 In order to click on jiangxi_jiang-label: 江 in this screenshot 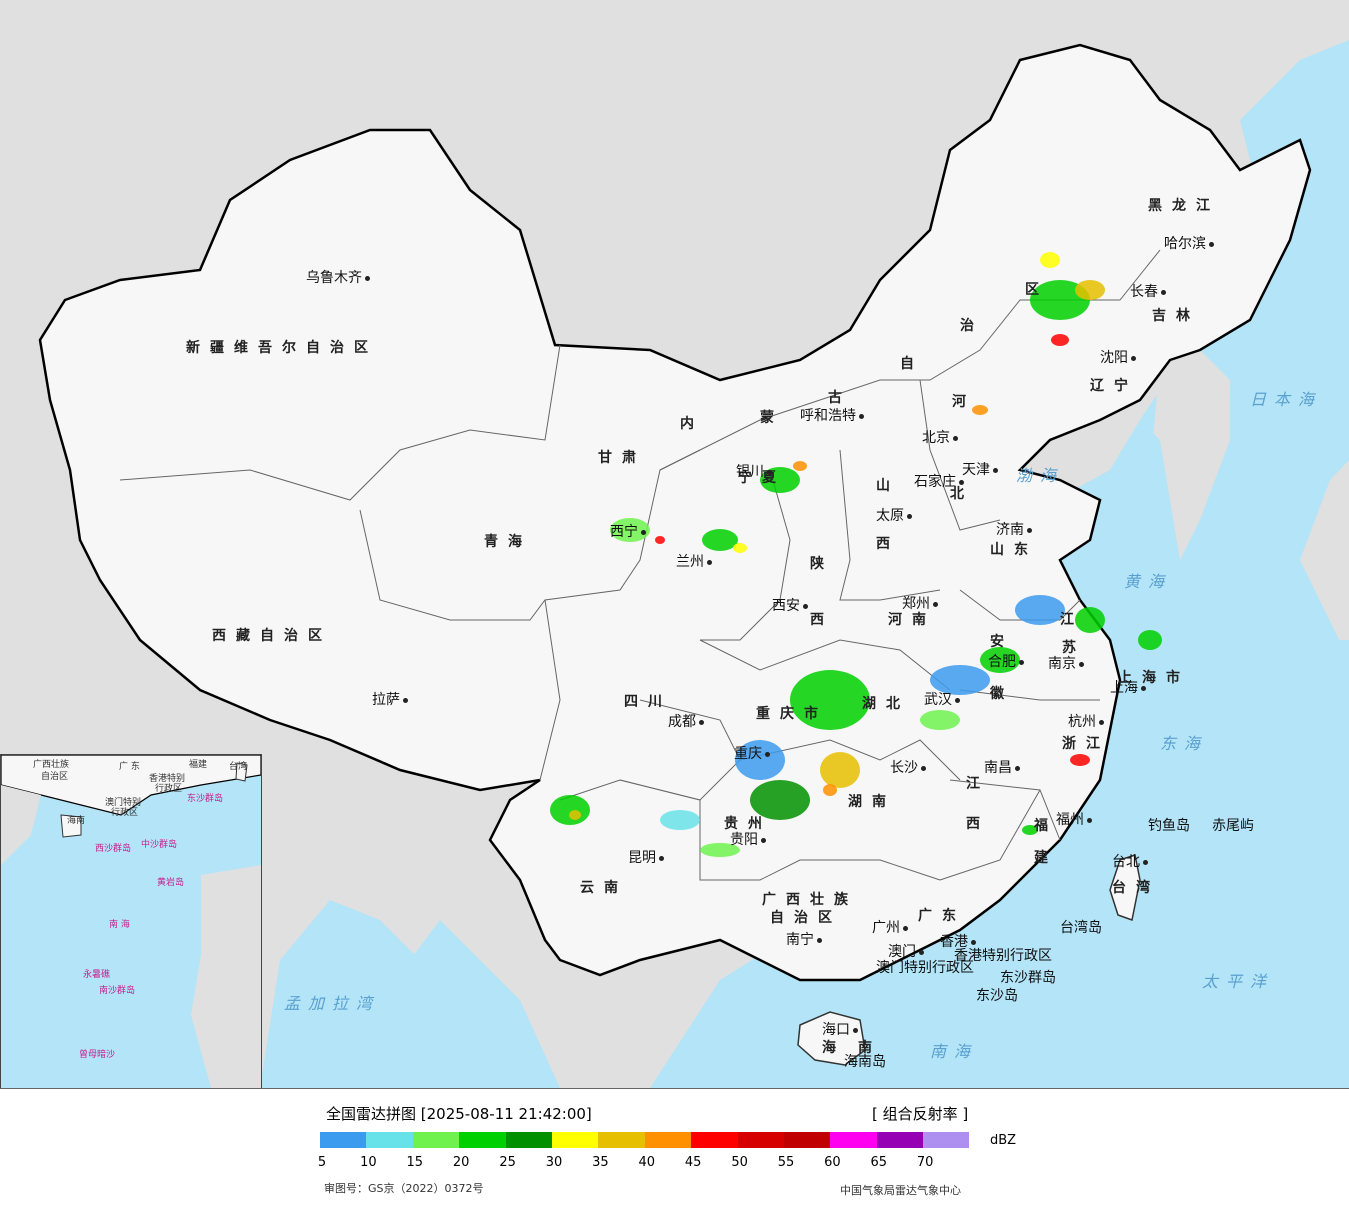, I will do `click(978, 784)`.